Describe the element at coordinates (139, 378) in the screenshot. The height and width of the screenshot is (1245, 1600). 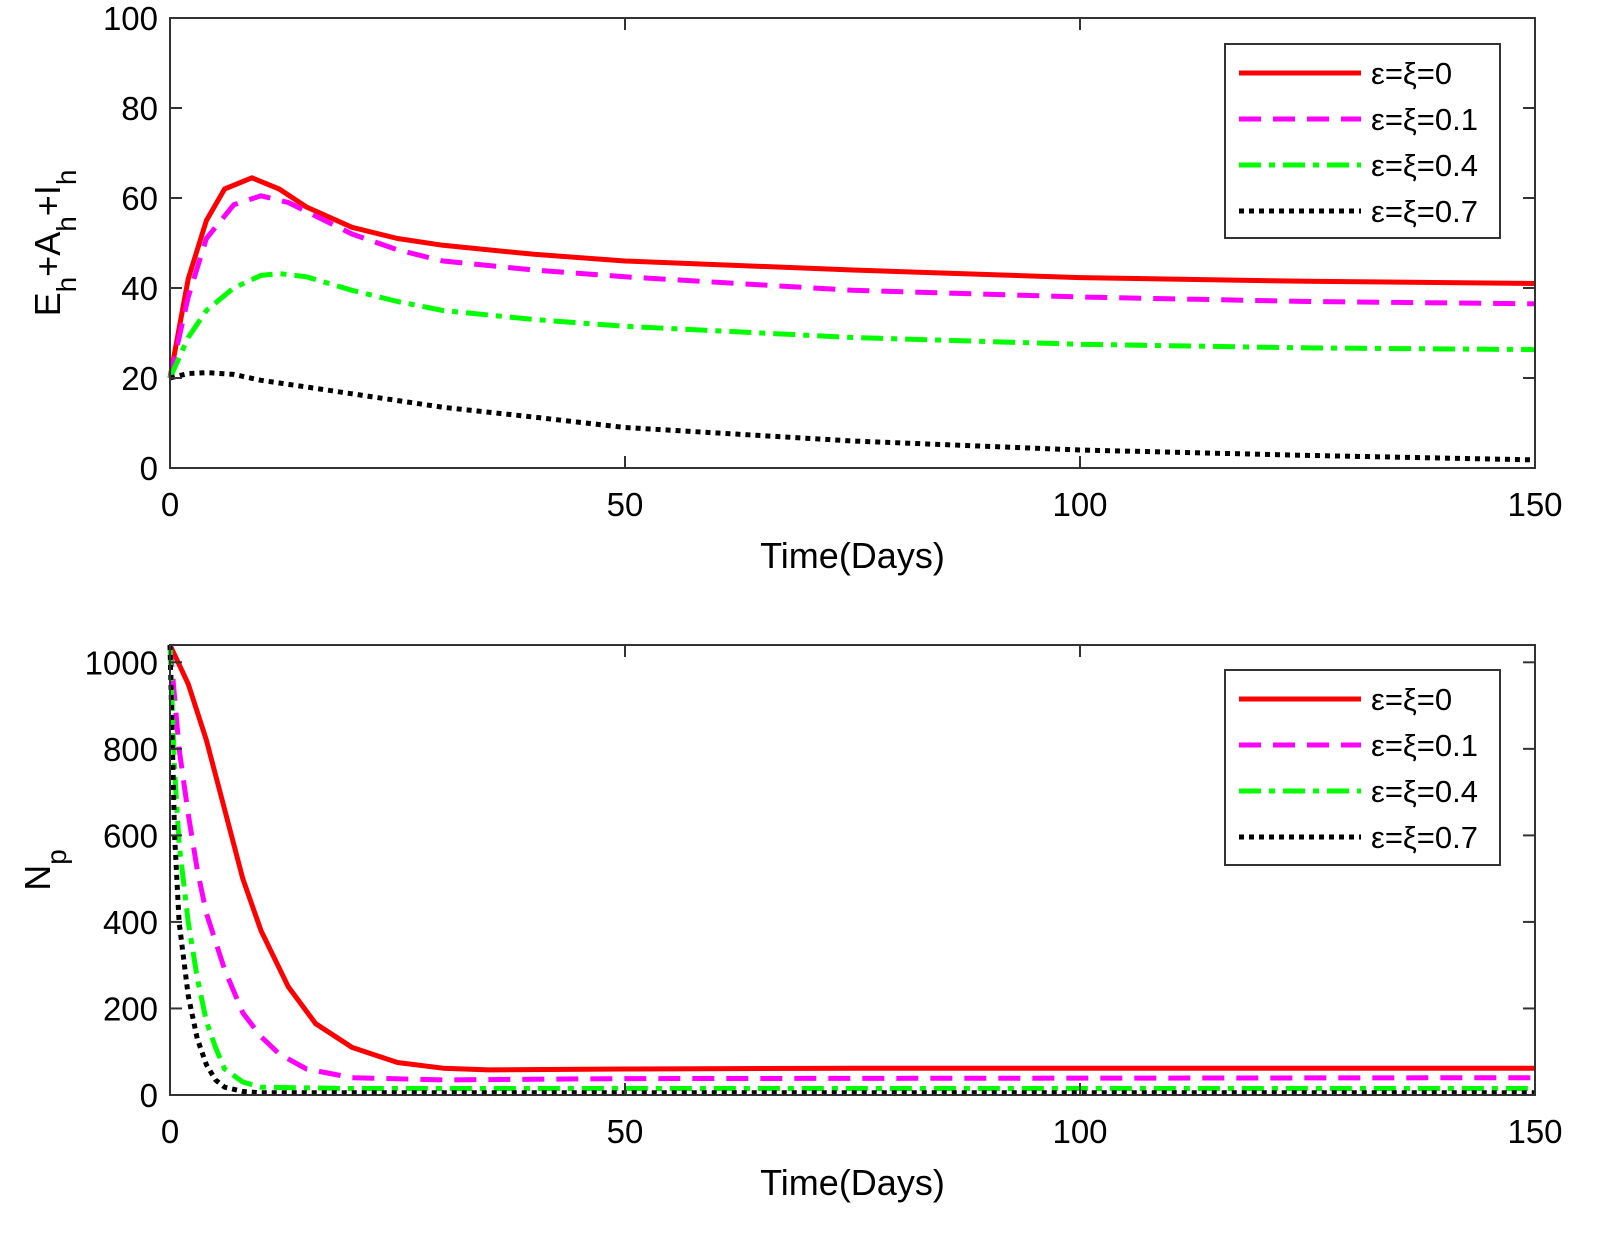
I see `y-tick-label: 20` at that location.